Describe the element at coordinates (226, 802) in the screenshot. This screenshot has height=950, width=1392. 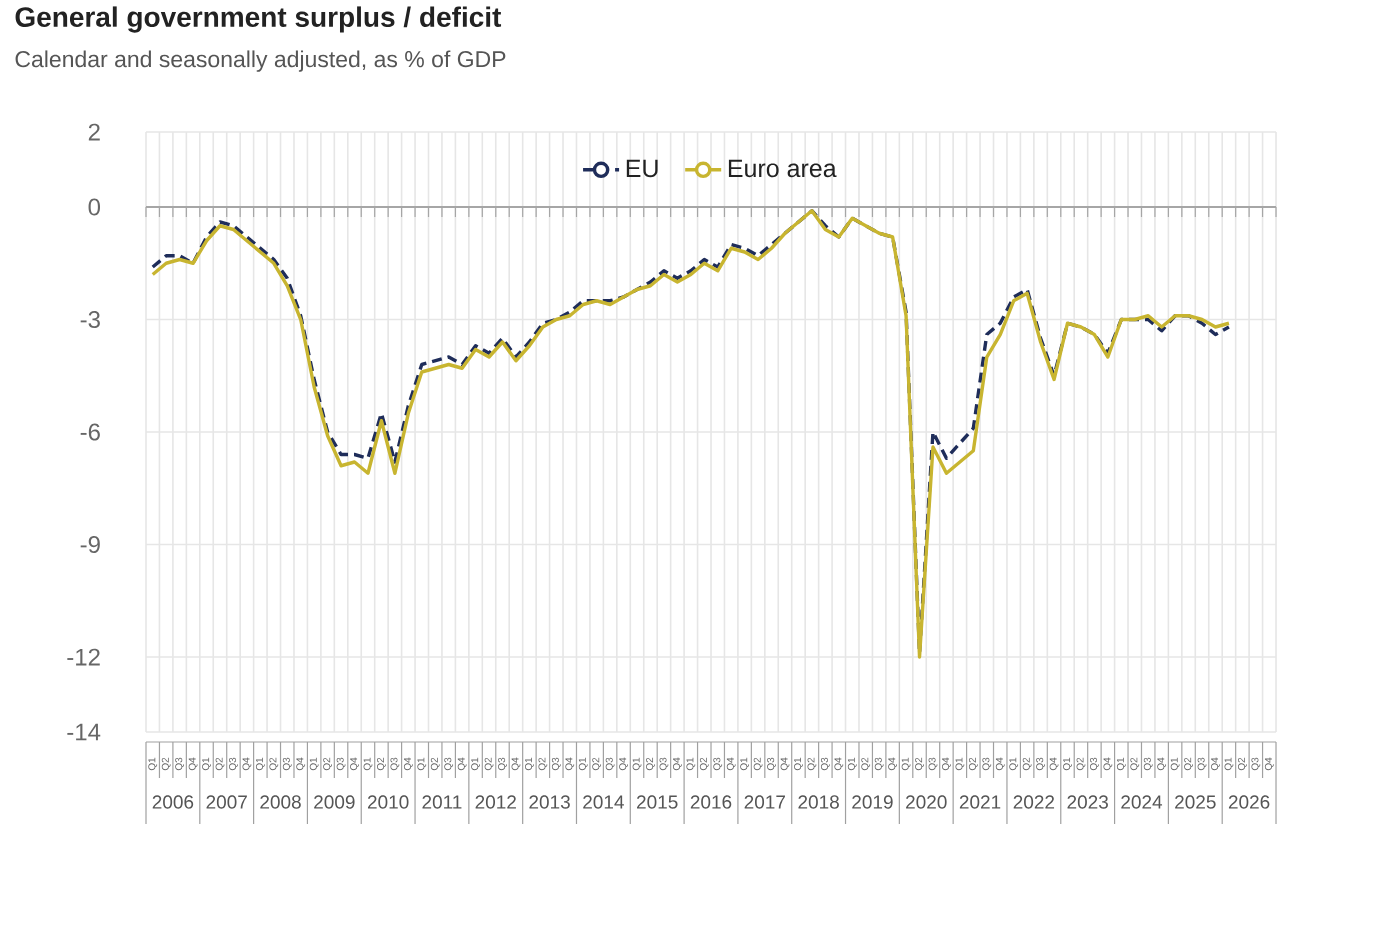
I see `text: 2007` at that location.